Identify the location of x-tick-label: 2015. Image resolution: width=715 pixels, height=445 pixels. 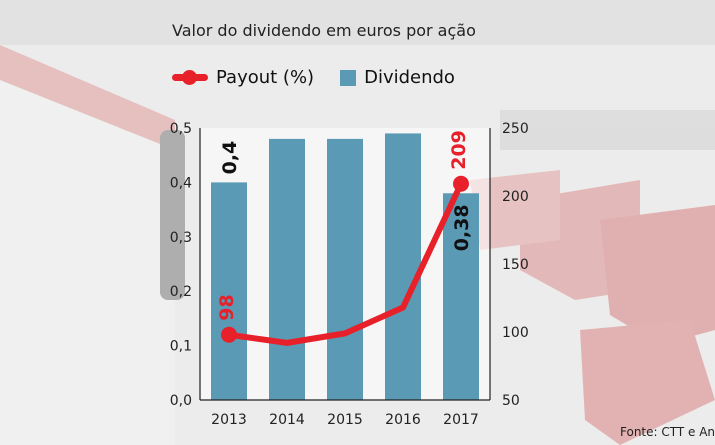
(345, 420).